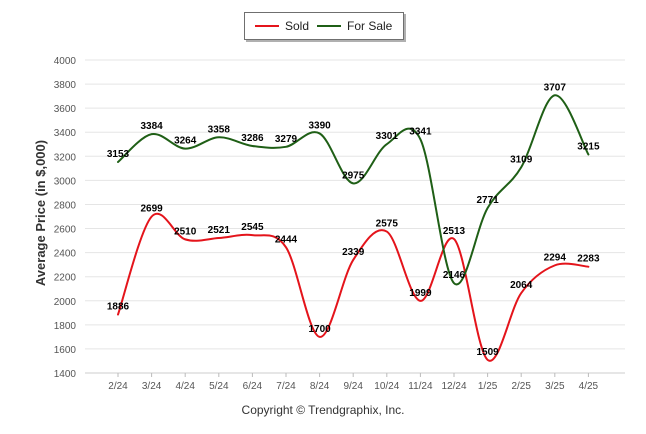 This screenshot has width=646, height=434. Describe the element at coordinates (253, 386) in the screenshot. I see `x-tick-label: 6/24` at that location.